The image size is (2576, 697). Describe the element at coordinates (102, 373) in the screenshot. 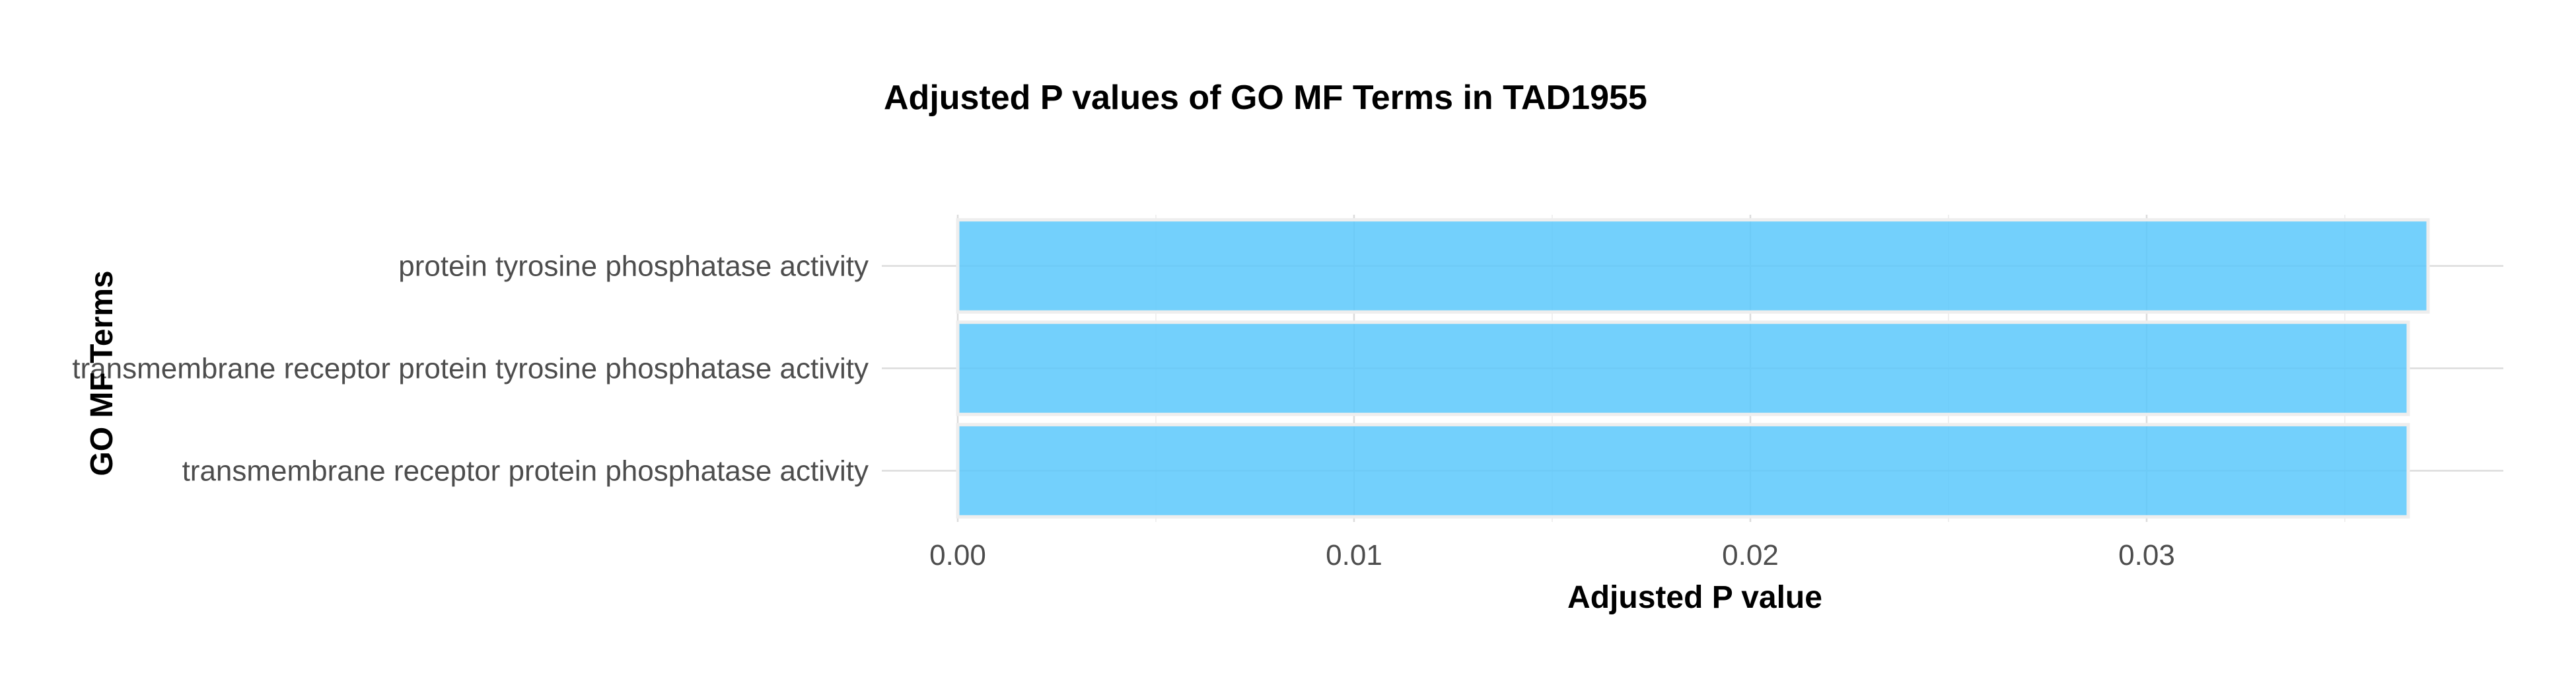

I see `y-axis-title: GO MF Terms` at that location.